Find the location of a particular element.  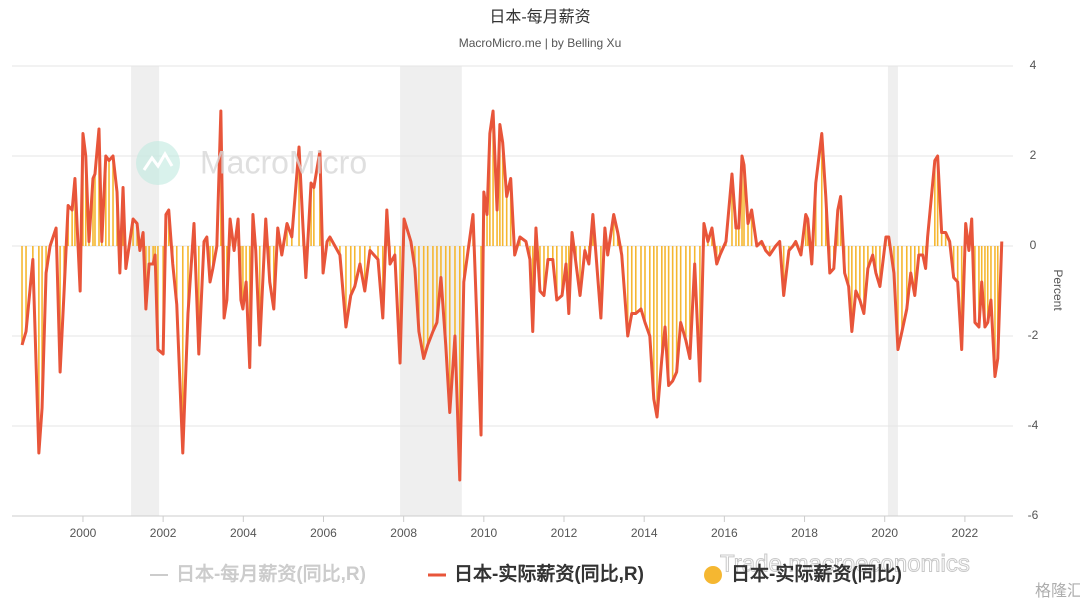

legend-label: 日本-每月薪资(同比,R) is located at coordinates (271, 573).